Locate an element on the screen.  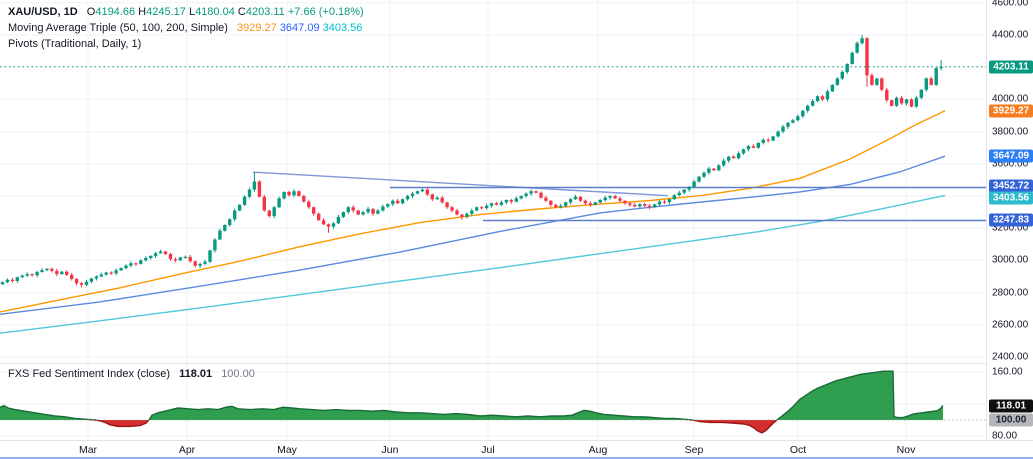
price-badge: 3247.83 is located at coordinates (1011, 220).